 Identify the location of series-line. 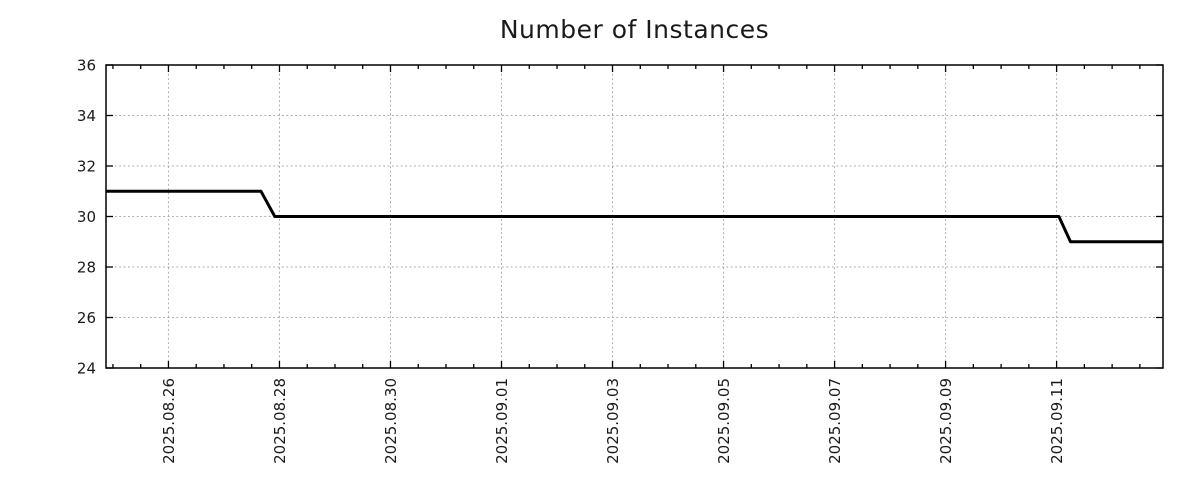
(634, 216).